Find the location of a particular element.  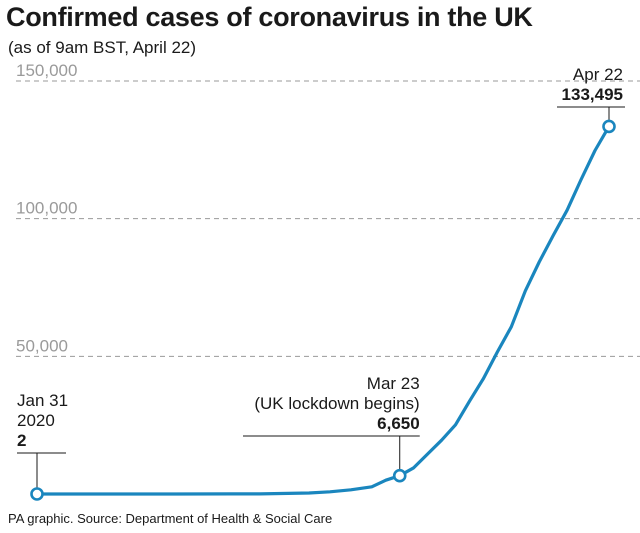

y-tick-label: 150,000 is located at coordinates (46, 70).